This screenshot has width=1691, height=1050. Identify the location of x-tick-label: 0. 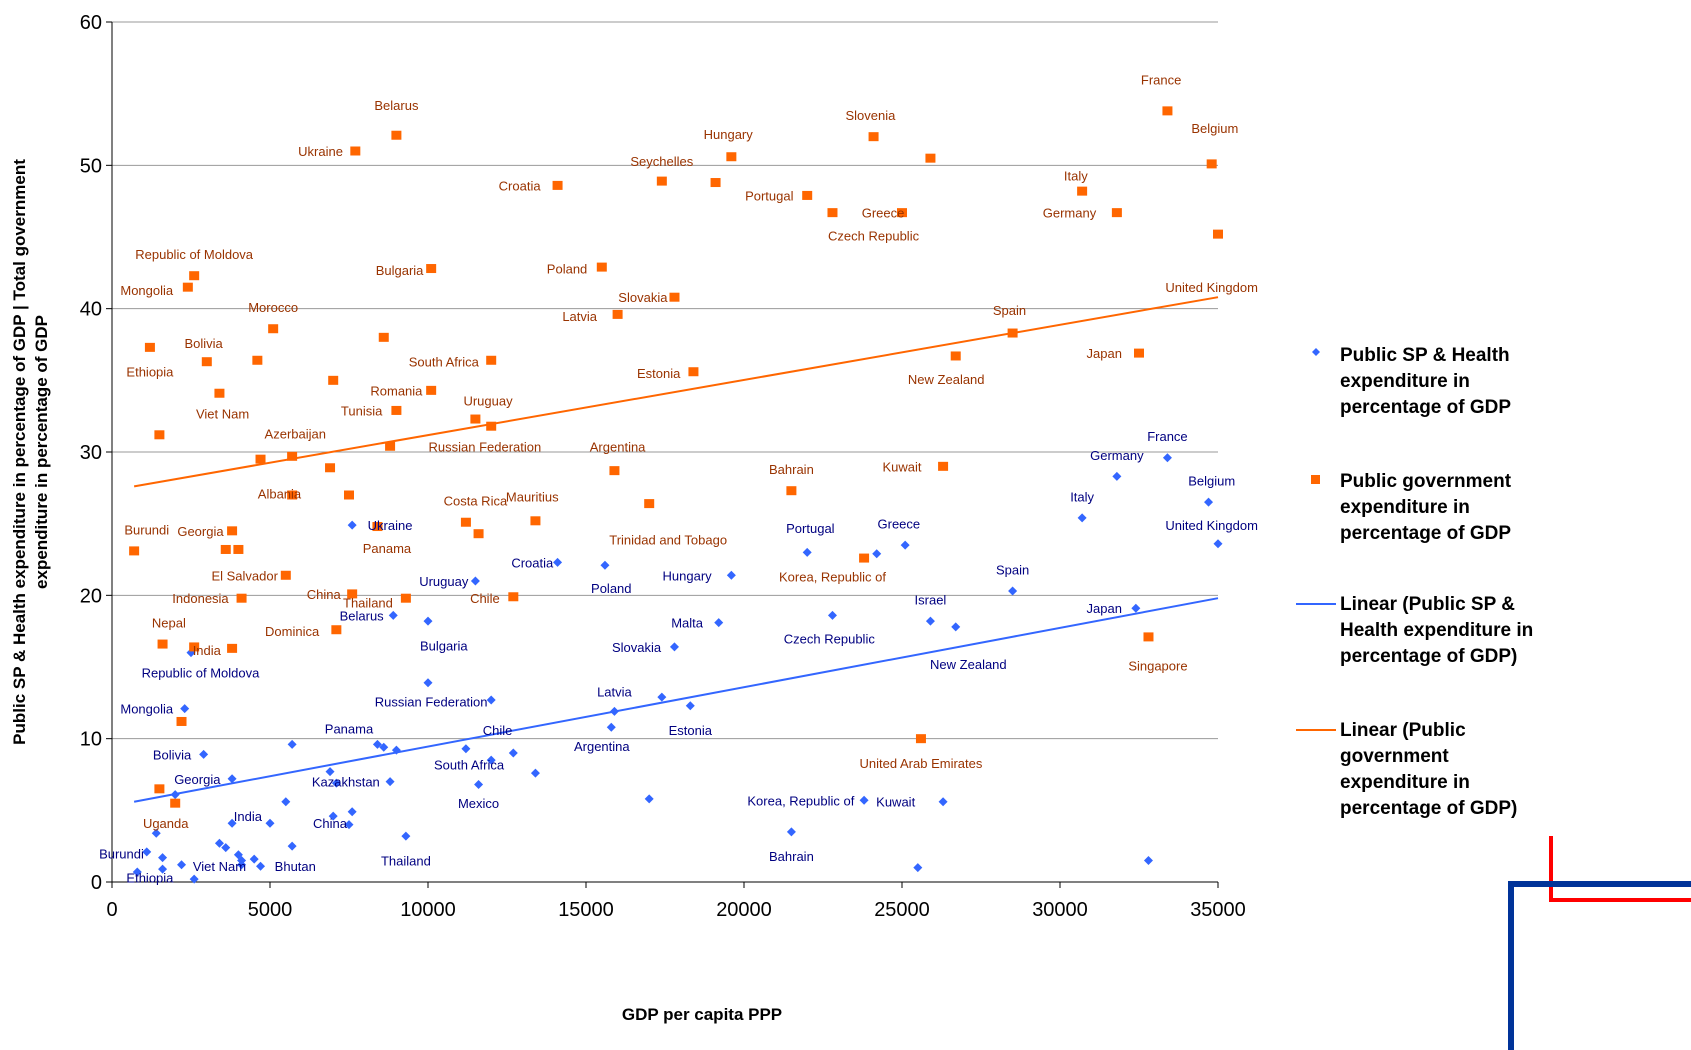
(111, 910).